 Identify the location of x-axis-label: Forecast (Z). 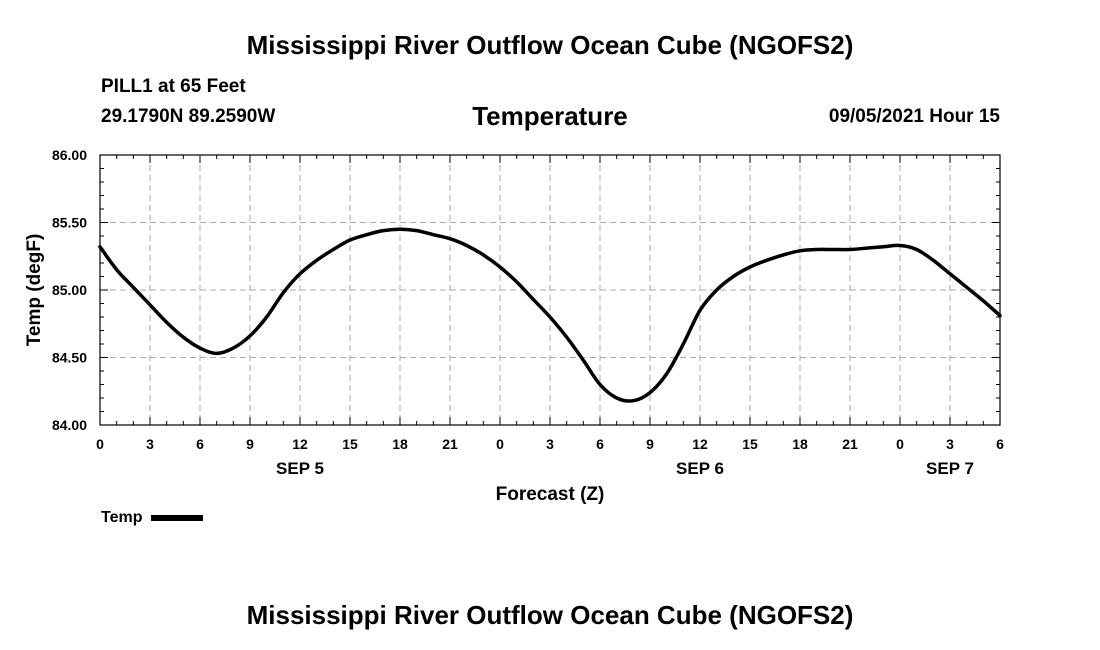
(550, 494).